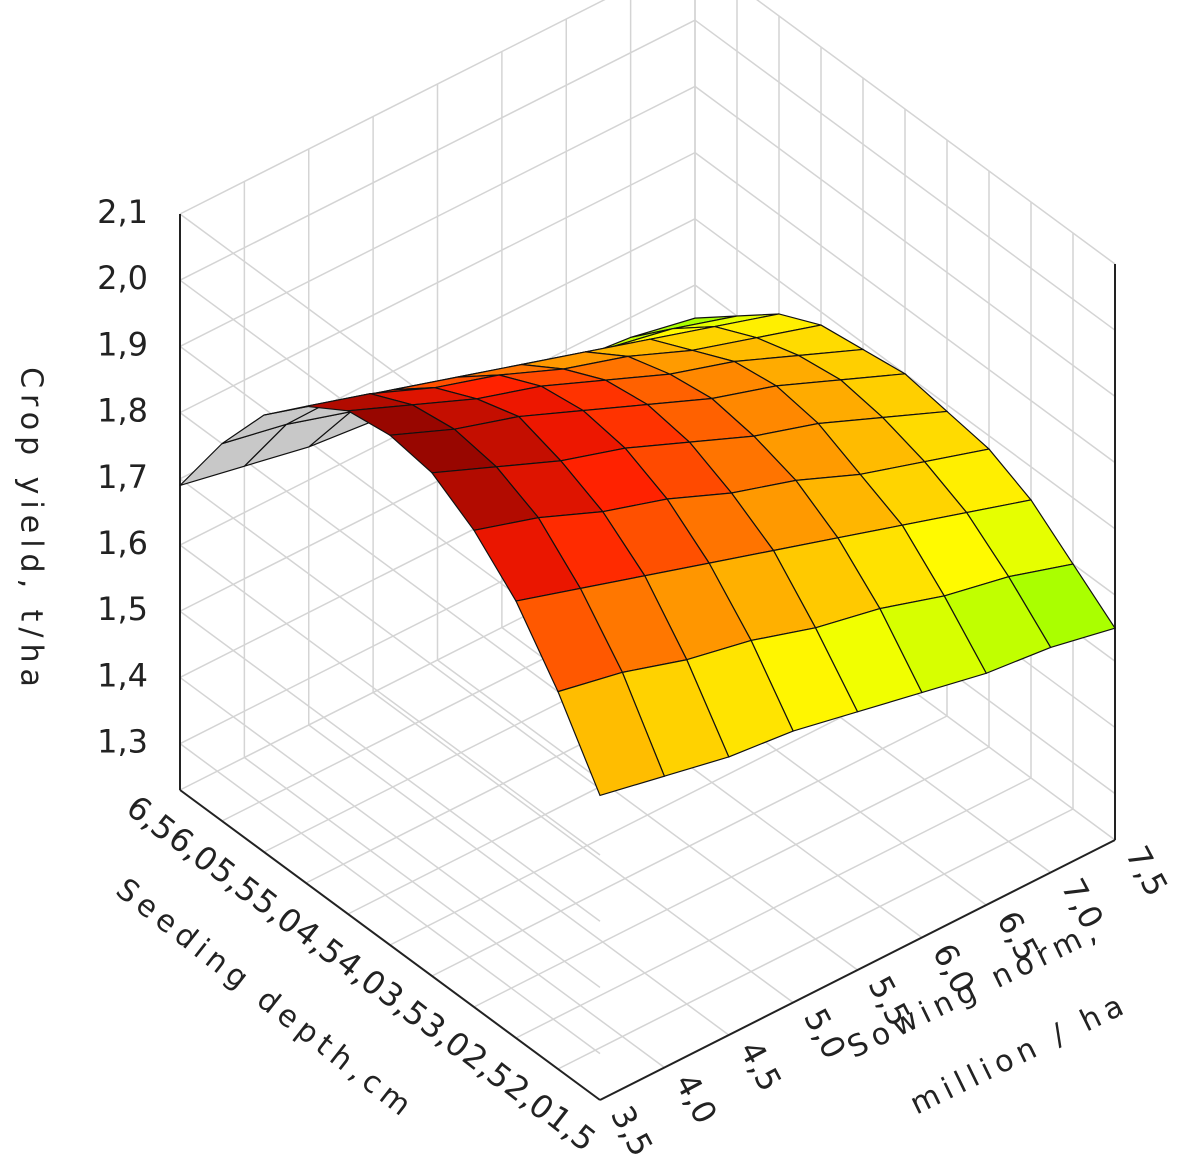 The image size is (1200, 1154). What do you see at coordinates (611, 734) in the screenshot?
I see `surface-cell` at bounding box center [611, 734].